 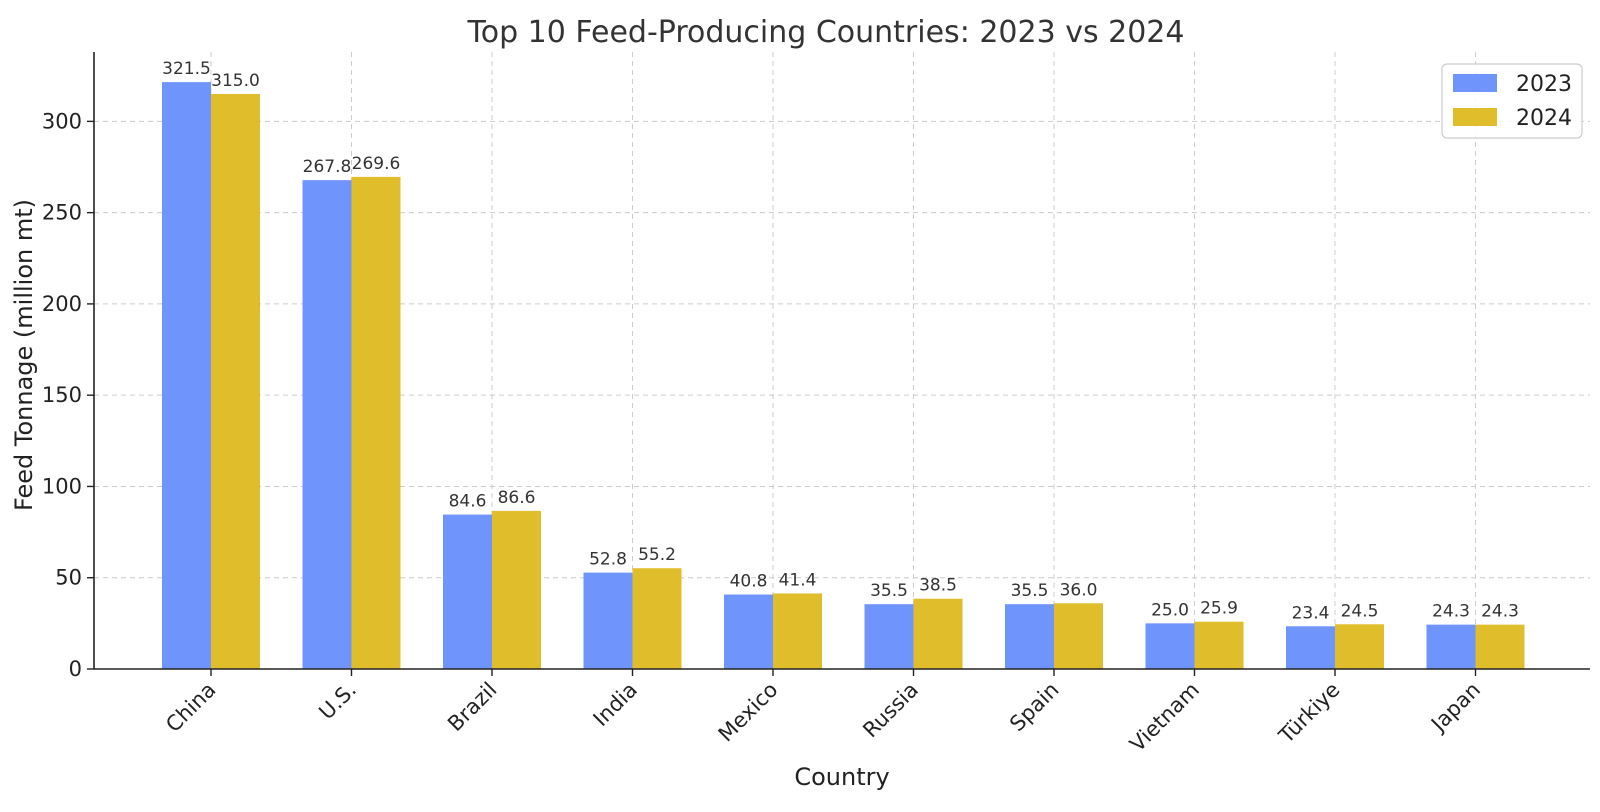 What do you see at coordinates (1455, 708) in the screenshot?
I see `x-tick-label: Japan` at bounding box center [1455, 708].